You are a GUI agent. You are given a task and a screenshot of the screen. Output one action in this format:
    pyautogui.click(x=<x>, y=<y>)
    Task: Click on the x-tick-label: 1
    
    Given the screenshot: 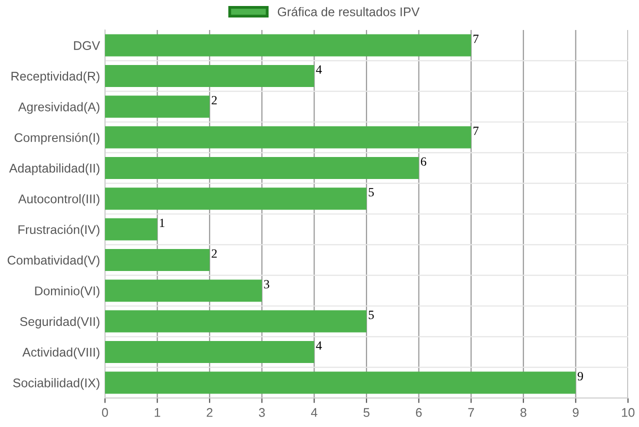 What is the action you would take?
    pyautogui.click(x=157, y=412)
    